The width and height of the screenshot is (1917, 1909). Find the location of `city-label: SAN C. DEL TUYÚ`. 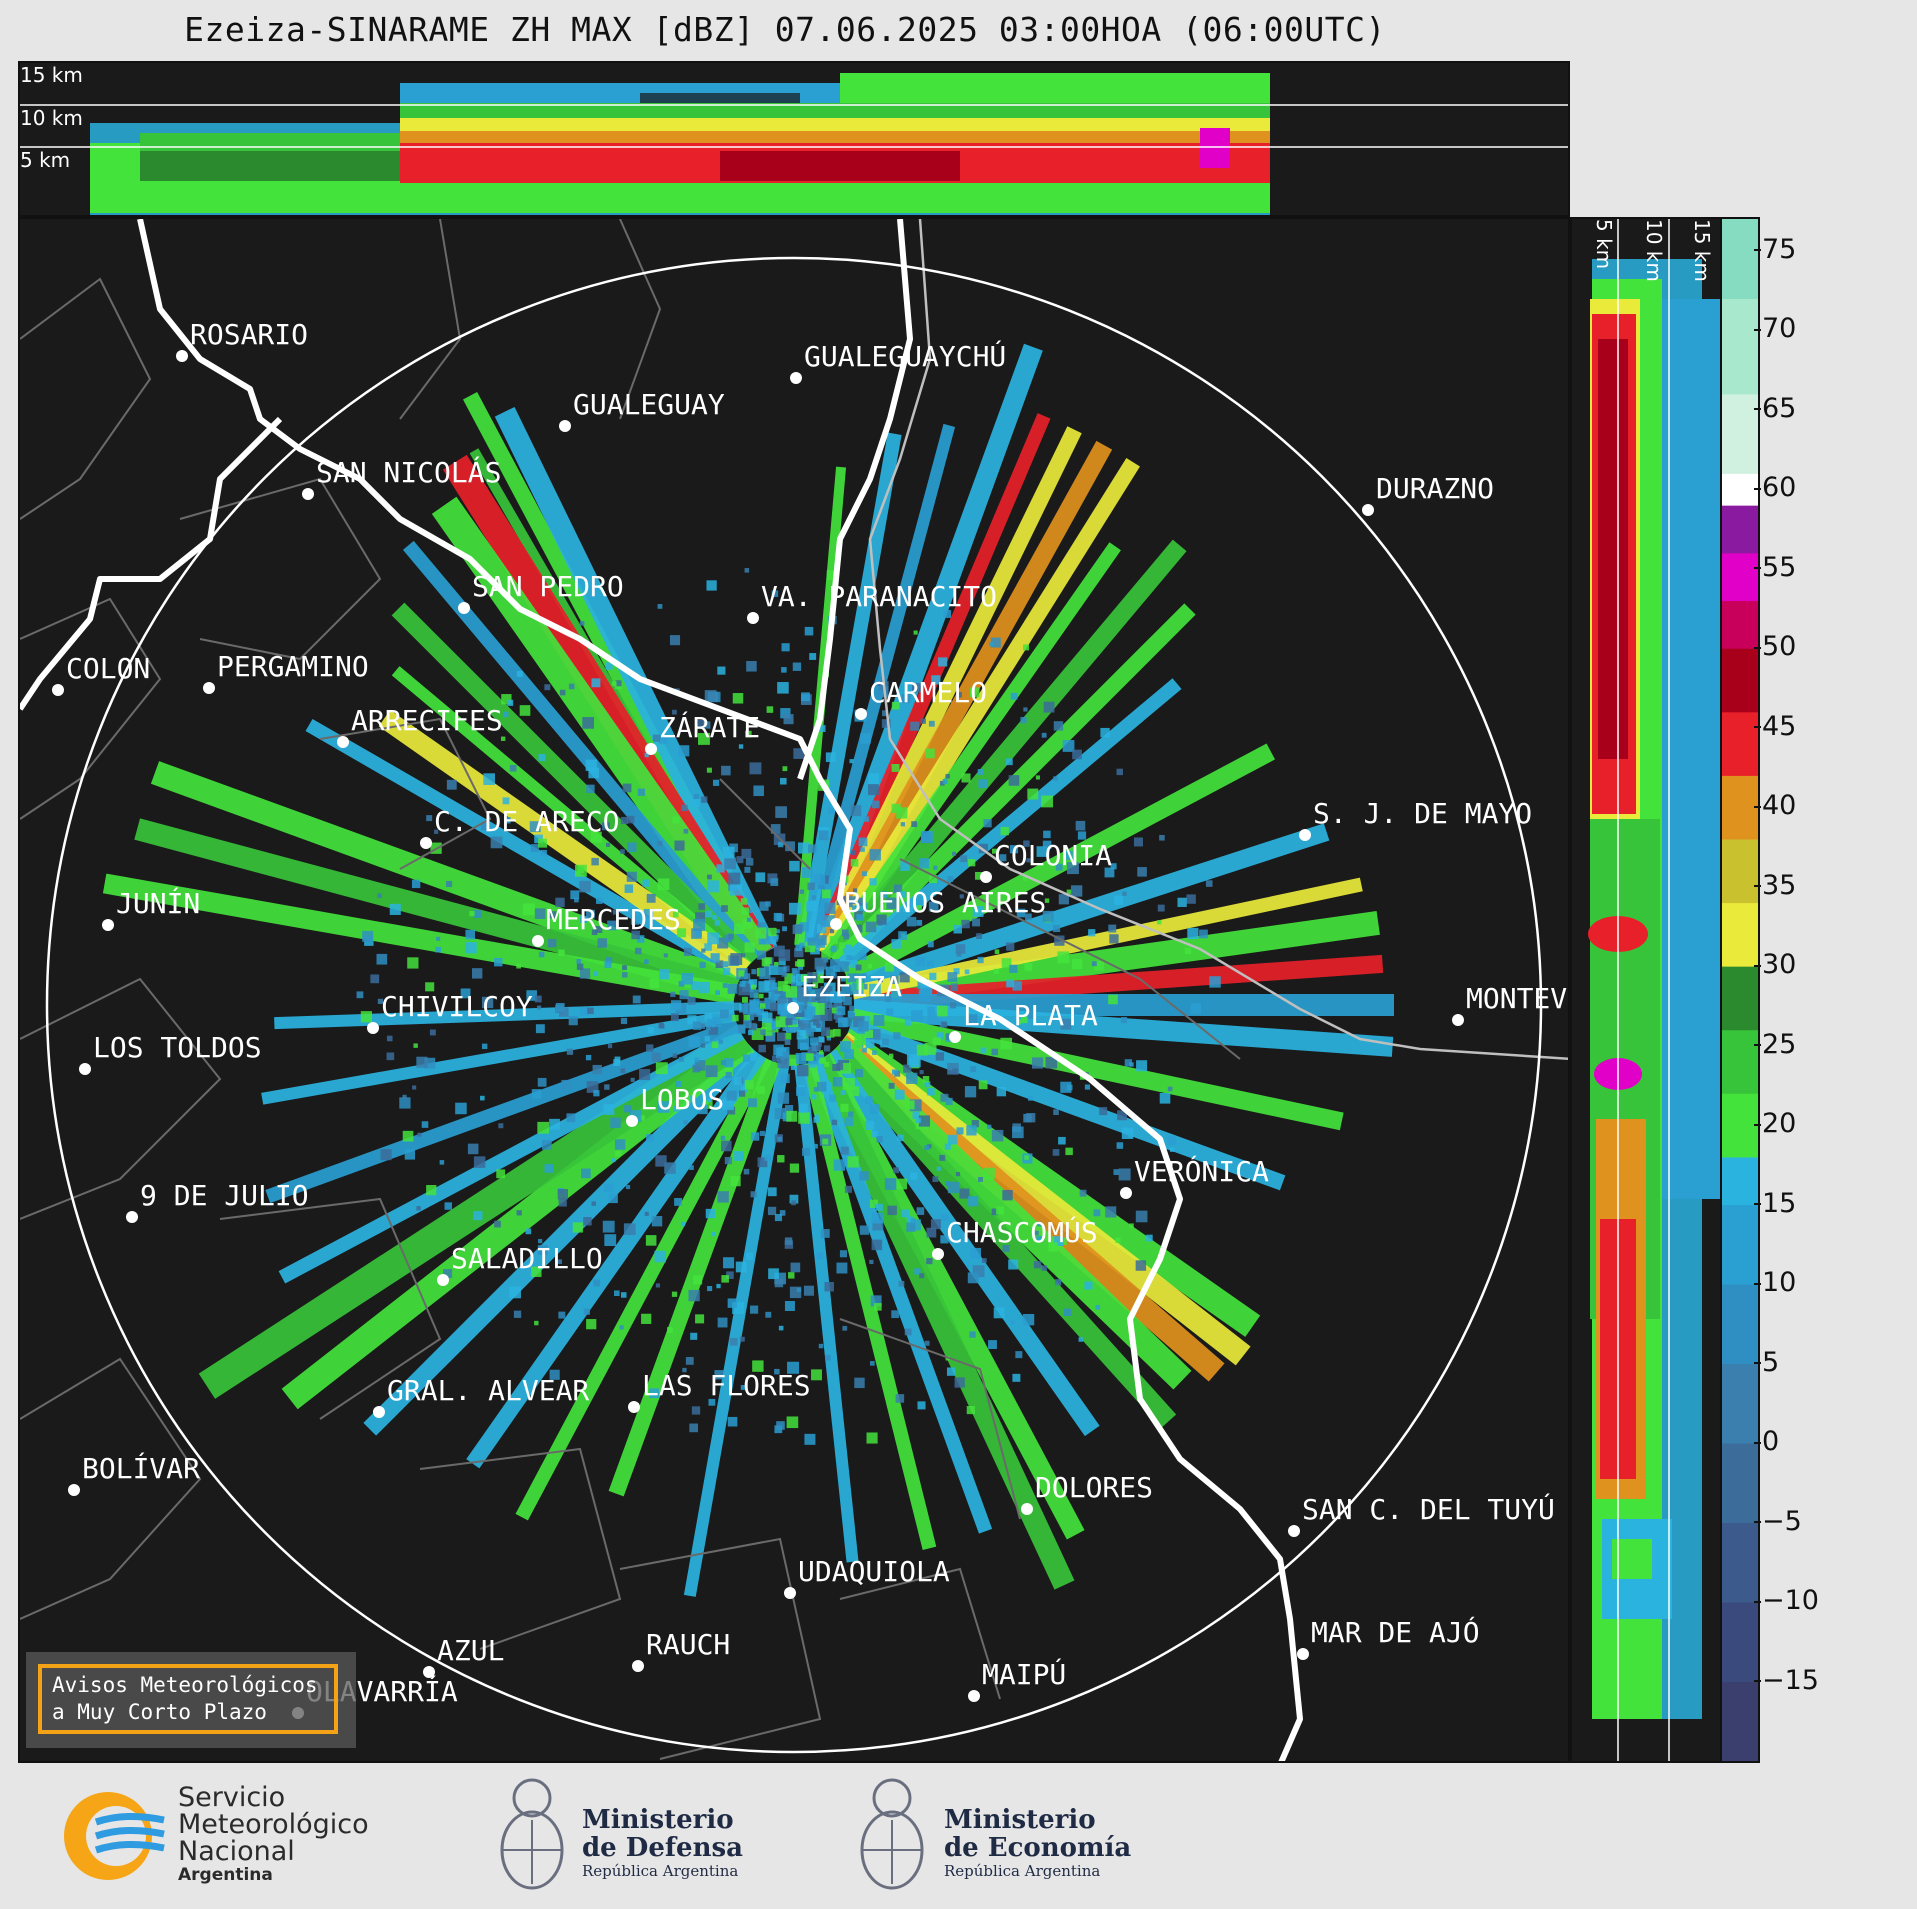

city-label: SAN C. DEL TUYÚ is located at coordinates (1428, 1509).